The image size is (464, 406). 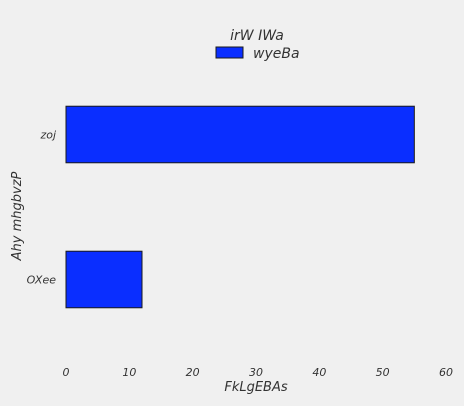 What do you see at coordinates (42, 208) in the screenshot?
I see `y-tick-labels: OXee zoj` at bounding box center [42, 208].